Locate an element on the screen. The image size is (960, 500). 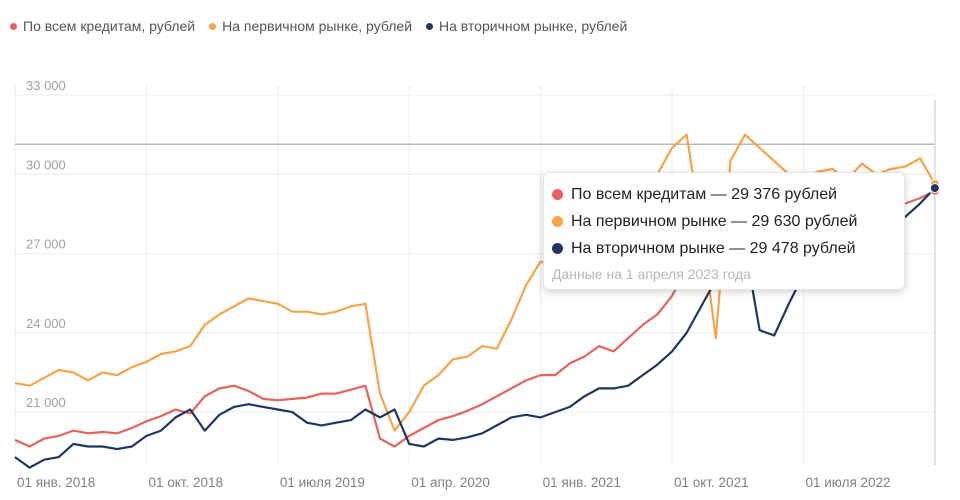
y-tick-label: 21 000 is located at coordinates (46, 402).